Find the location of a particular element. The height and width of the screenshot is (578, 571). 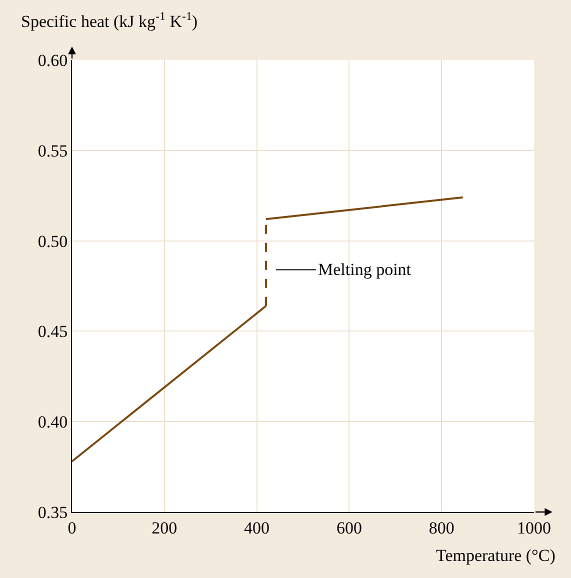

x-tick-label: 400 is located at coordinates (257, 528).